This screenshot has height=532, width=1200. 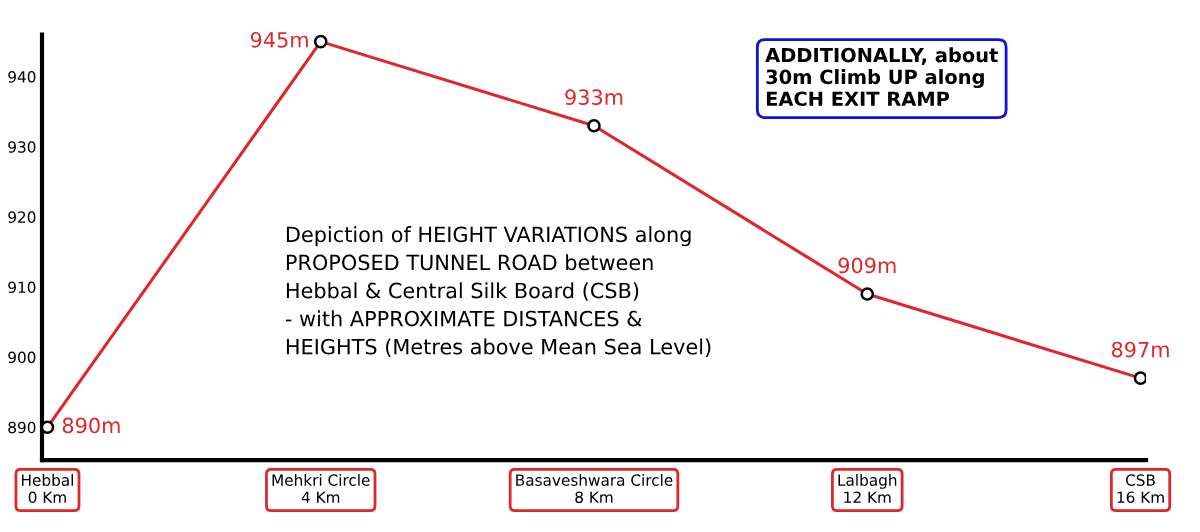 I want to click on y-tick-label: 910, so click(x=22, y=287).